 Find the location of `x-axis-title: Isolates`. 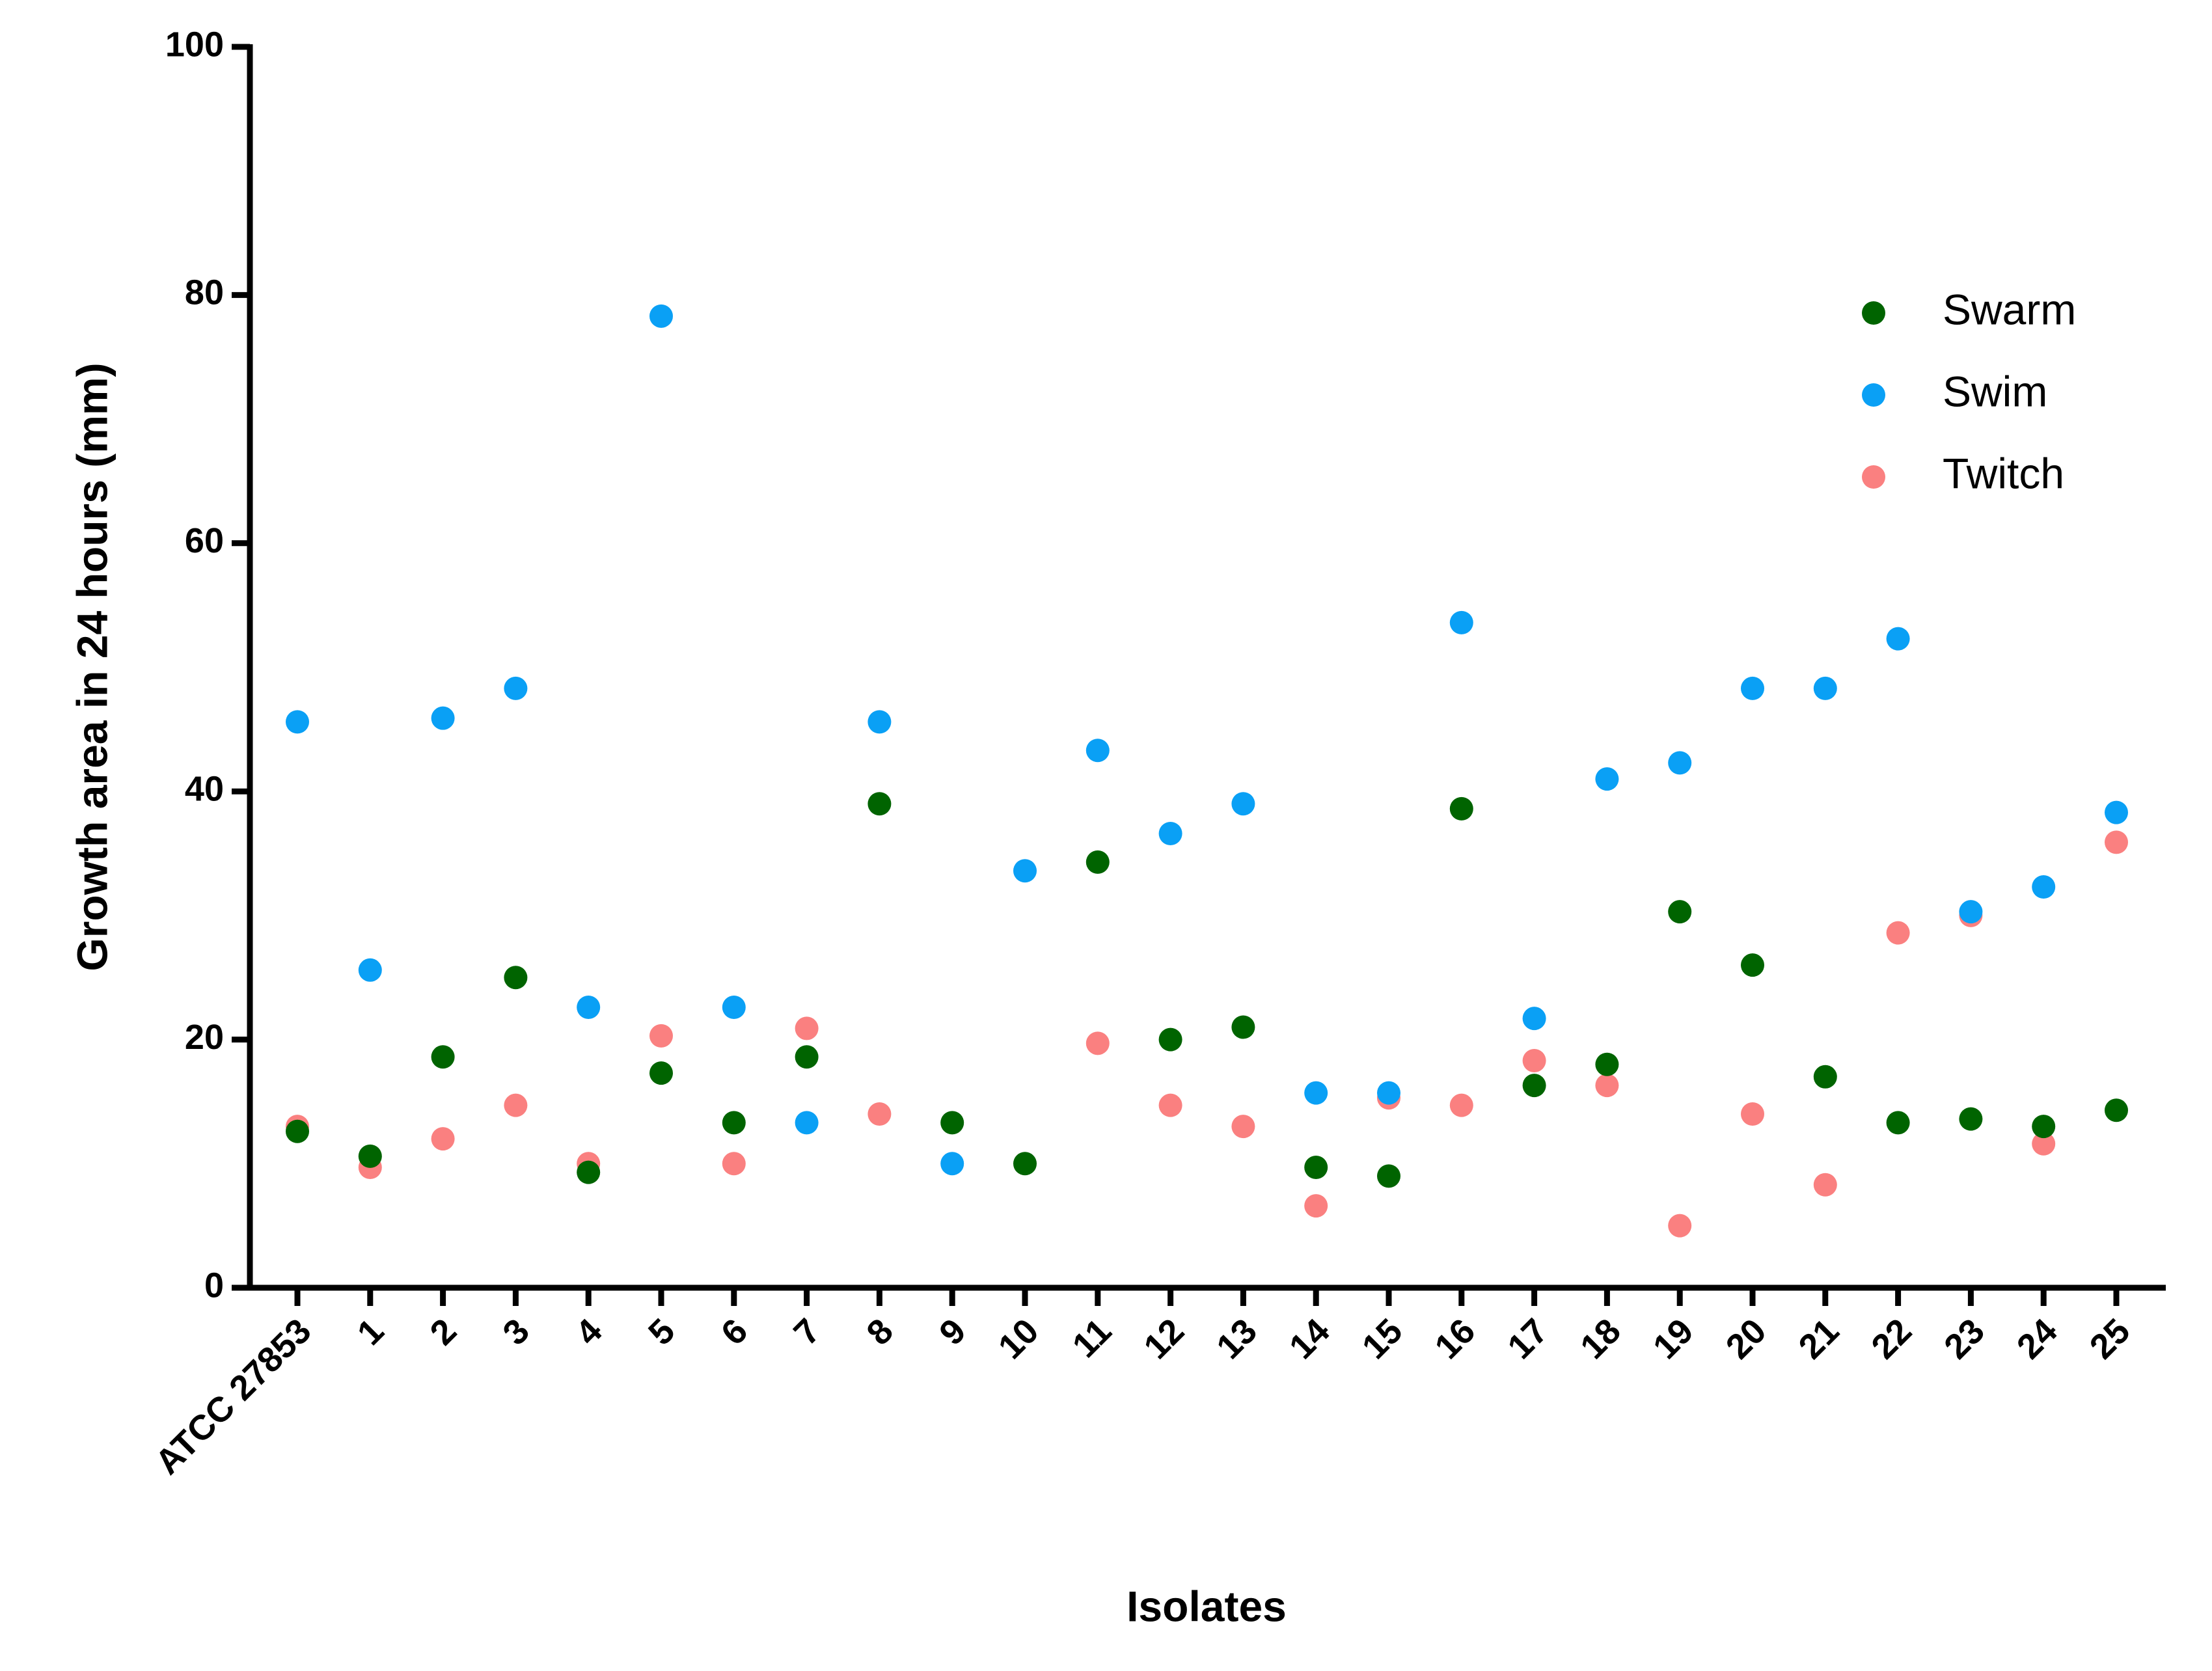

x-axis-title: Isolates is located at coordinates (1206, 1606).